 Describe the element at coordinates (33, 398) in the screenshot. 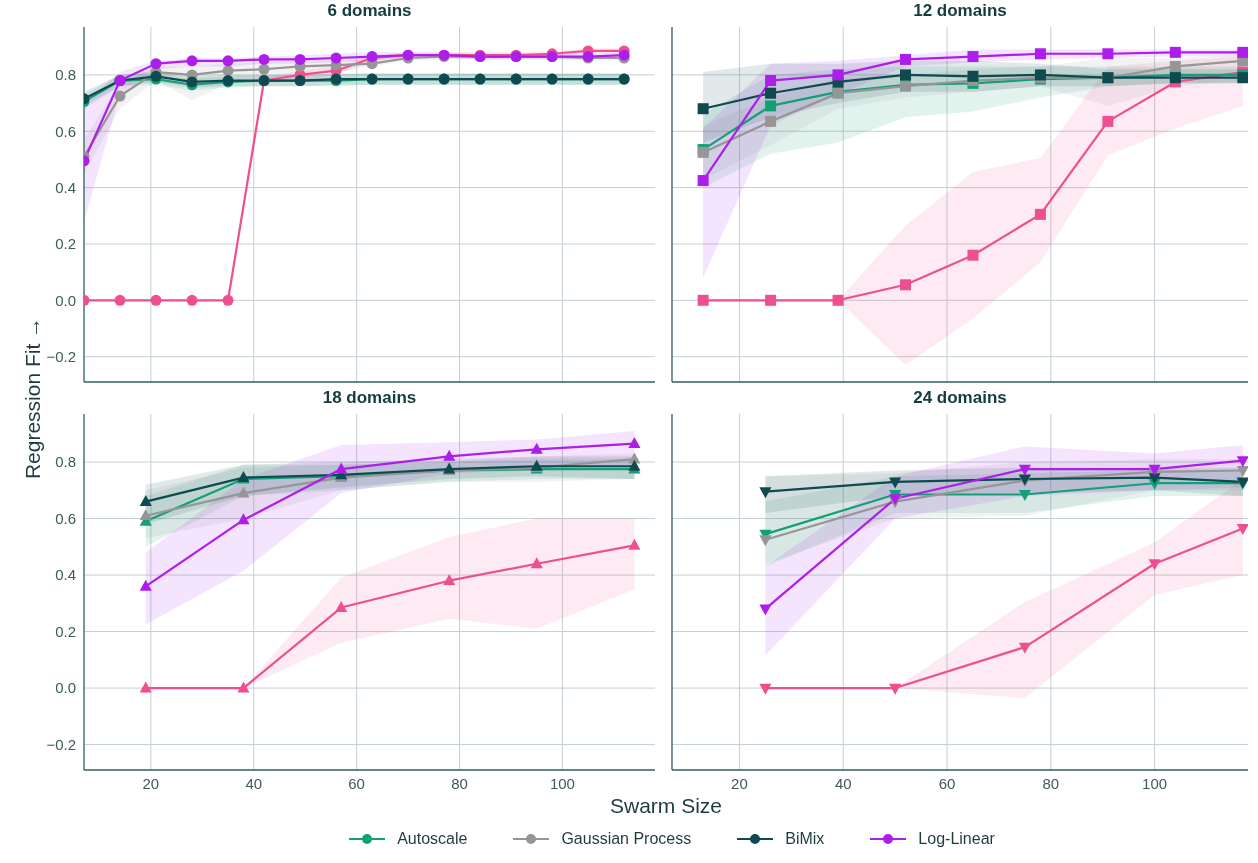

I see `y-axis-title: Regression Fit →` at that location.